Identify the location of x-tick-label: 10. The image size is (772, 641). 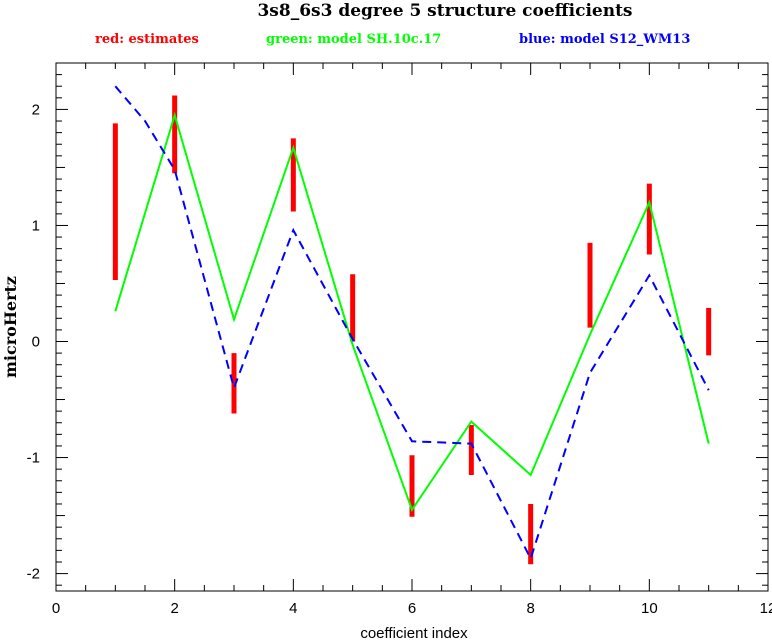
(649, 608).